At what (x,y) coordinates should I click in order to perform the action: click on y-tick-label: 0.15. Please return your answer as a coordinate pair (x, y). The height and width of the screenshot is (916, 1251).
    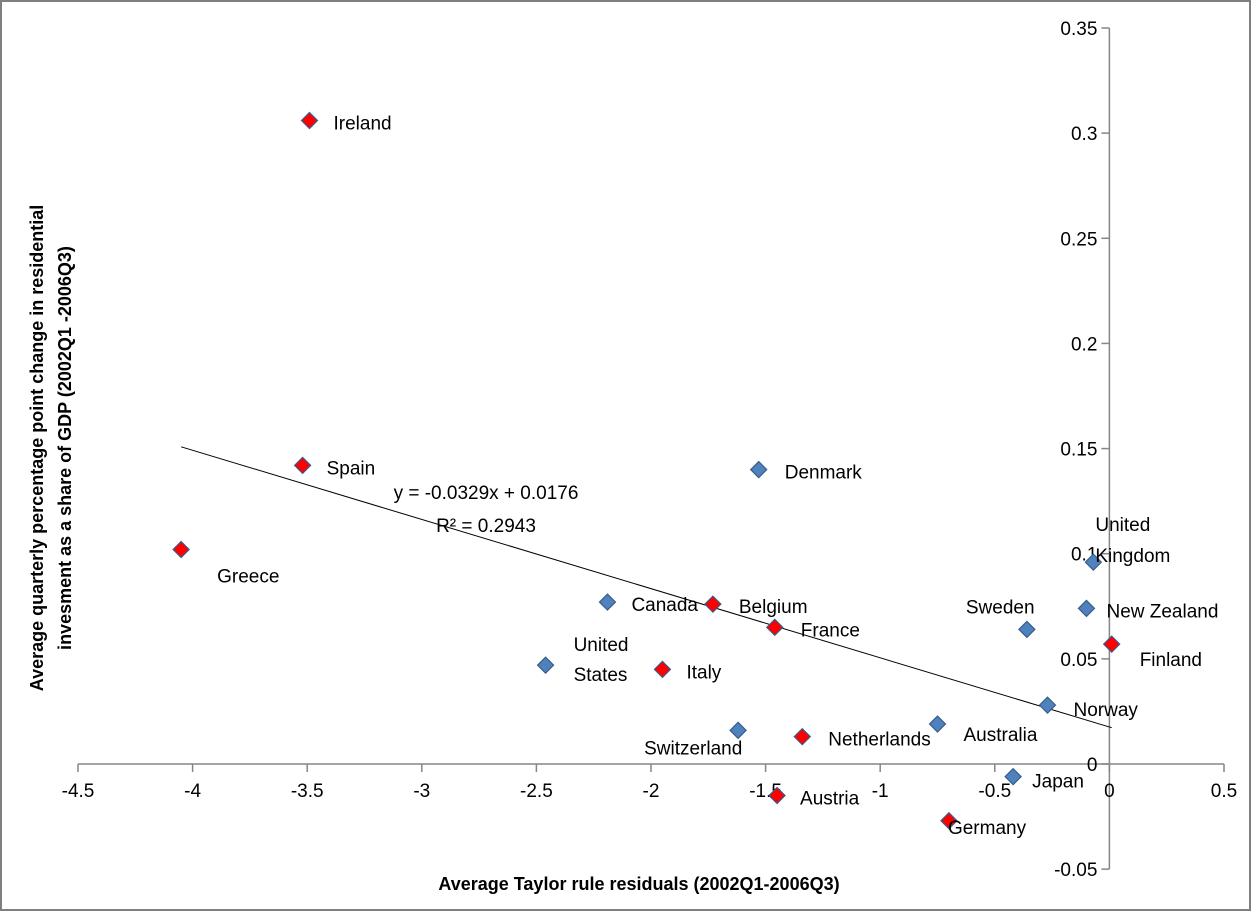
    Looking at the image, I should click on (1078, 450).